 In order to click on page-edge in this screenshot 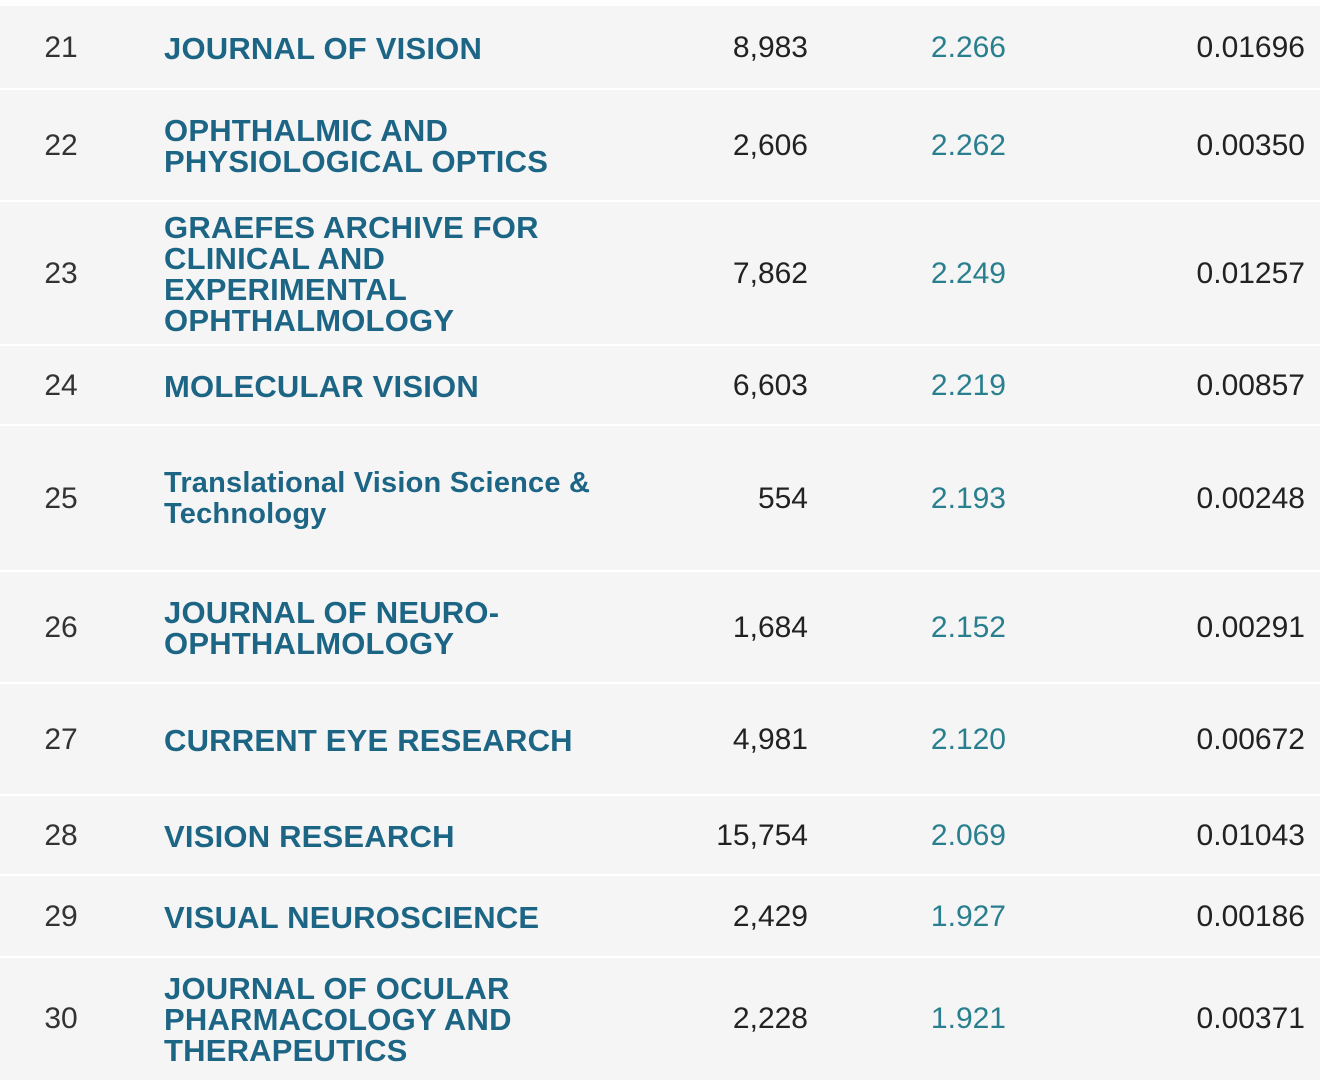, I will do `click(1326, 540)`.